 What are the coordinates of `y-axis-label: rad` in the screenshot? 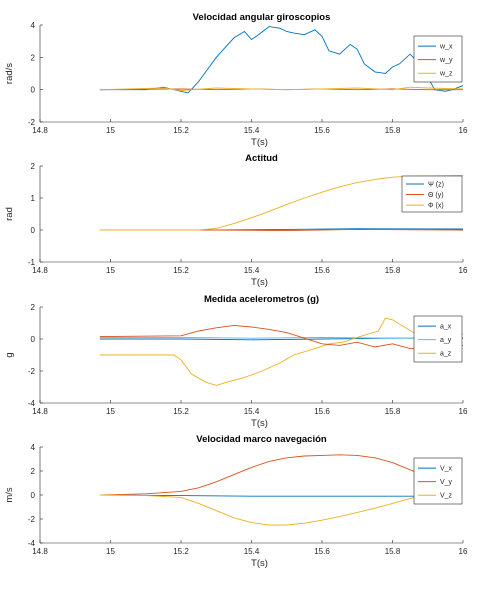 It's located at (9, 214).